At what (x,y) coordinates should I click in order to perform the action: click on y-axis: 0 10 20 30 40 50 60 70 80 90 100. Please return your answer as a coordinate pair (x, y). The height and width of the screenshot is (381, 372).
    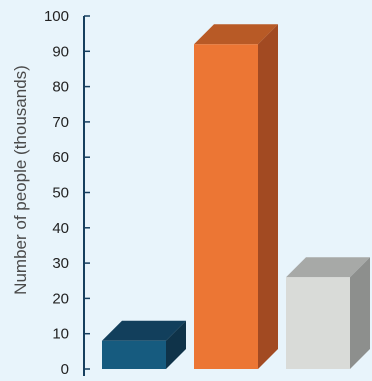
    Looking at the image, I should click on (67, 193).